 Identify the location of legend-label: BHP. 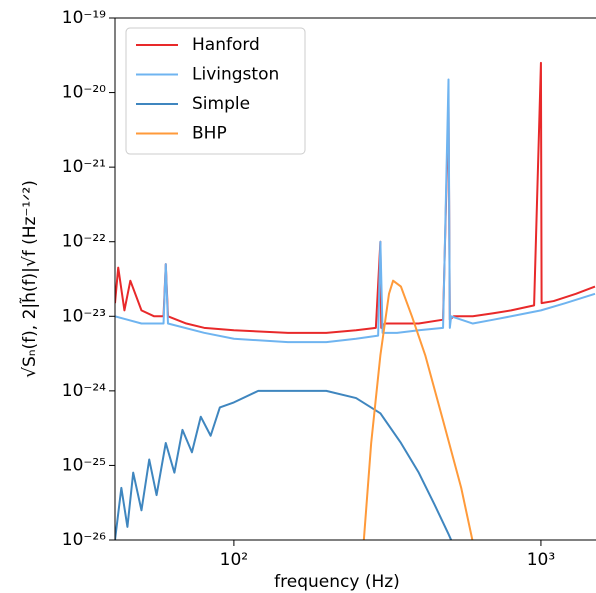
(209, 134).